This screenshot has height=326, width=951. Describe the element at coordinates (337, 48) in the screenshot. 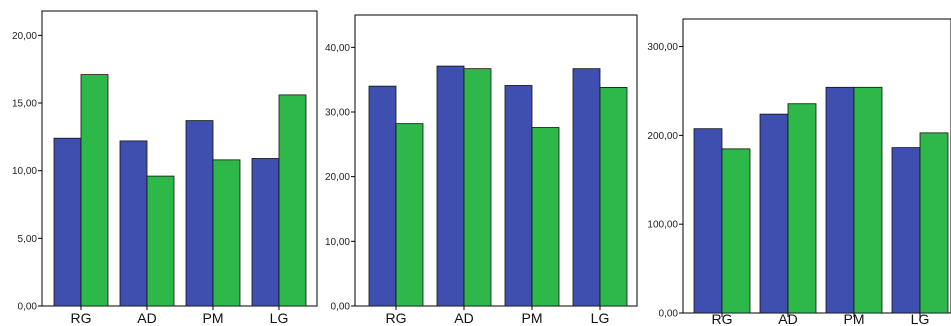

I see `y-tick-label: 40,00` at that location.